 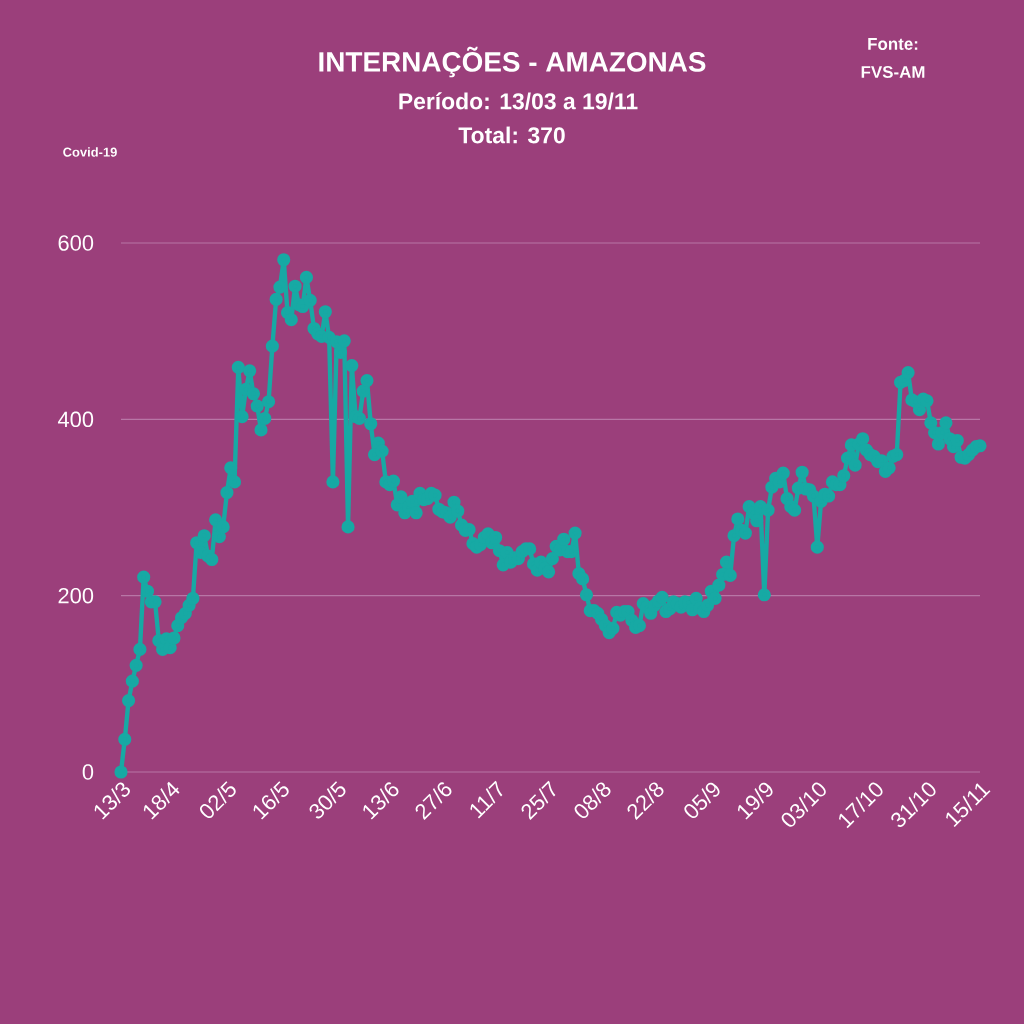 What do you see at coordinates (75, 419) in the screenshot?
I see `y-tick-label: 400` at bounding box center [75, 419].